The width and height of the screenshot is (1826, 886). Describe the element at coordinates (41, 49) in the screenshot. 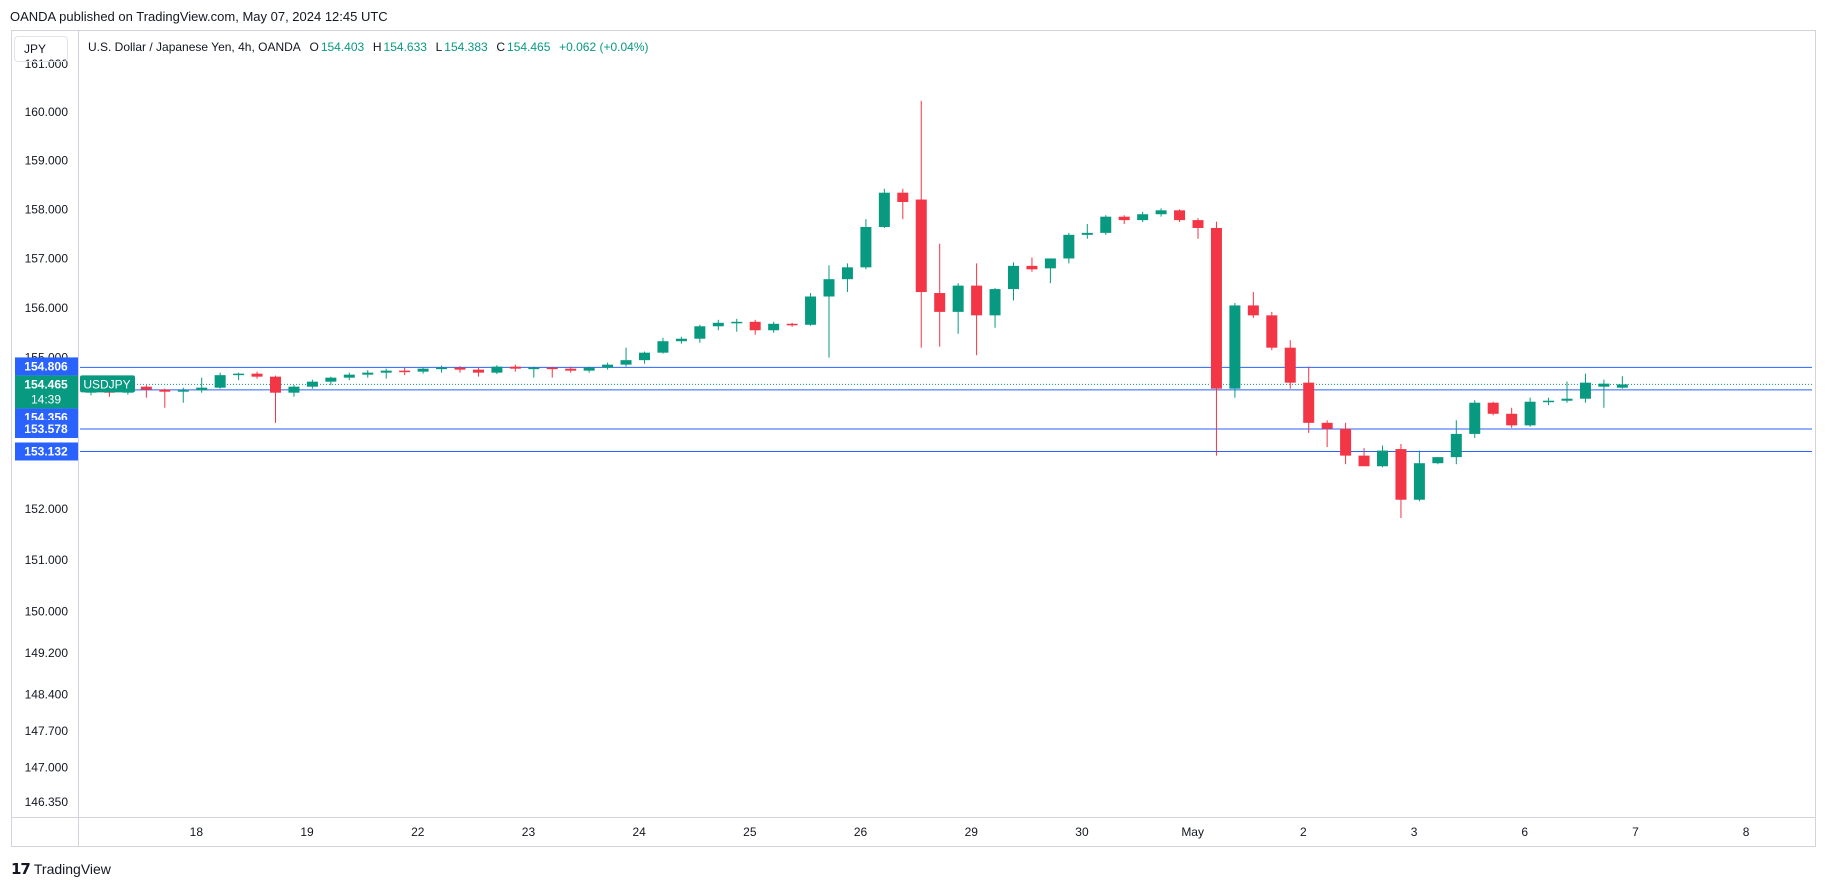

I see `currency-selector: JPY` at that location.